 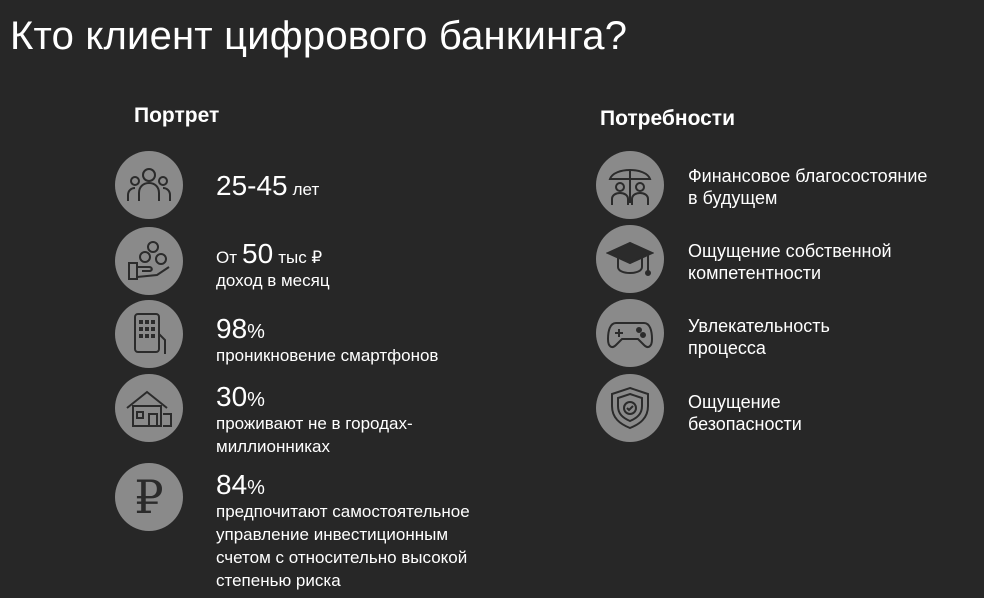 I want to click on investing-desc-line: счетом с относительно высокой, so click(x=342, y=557).